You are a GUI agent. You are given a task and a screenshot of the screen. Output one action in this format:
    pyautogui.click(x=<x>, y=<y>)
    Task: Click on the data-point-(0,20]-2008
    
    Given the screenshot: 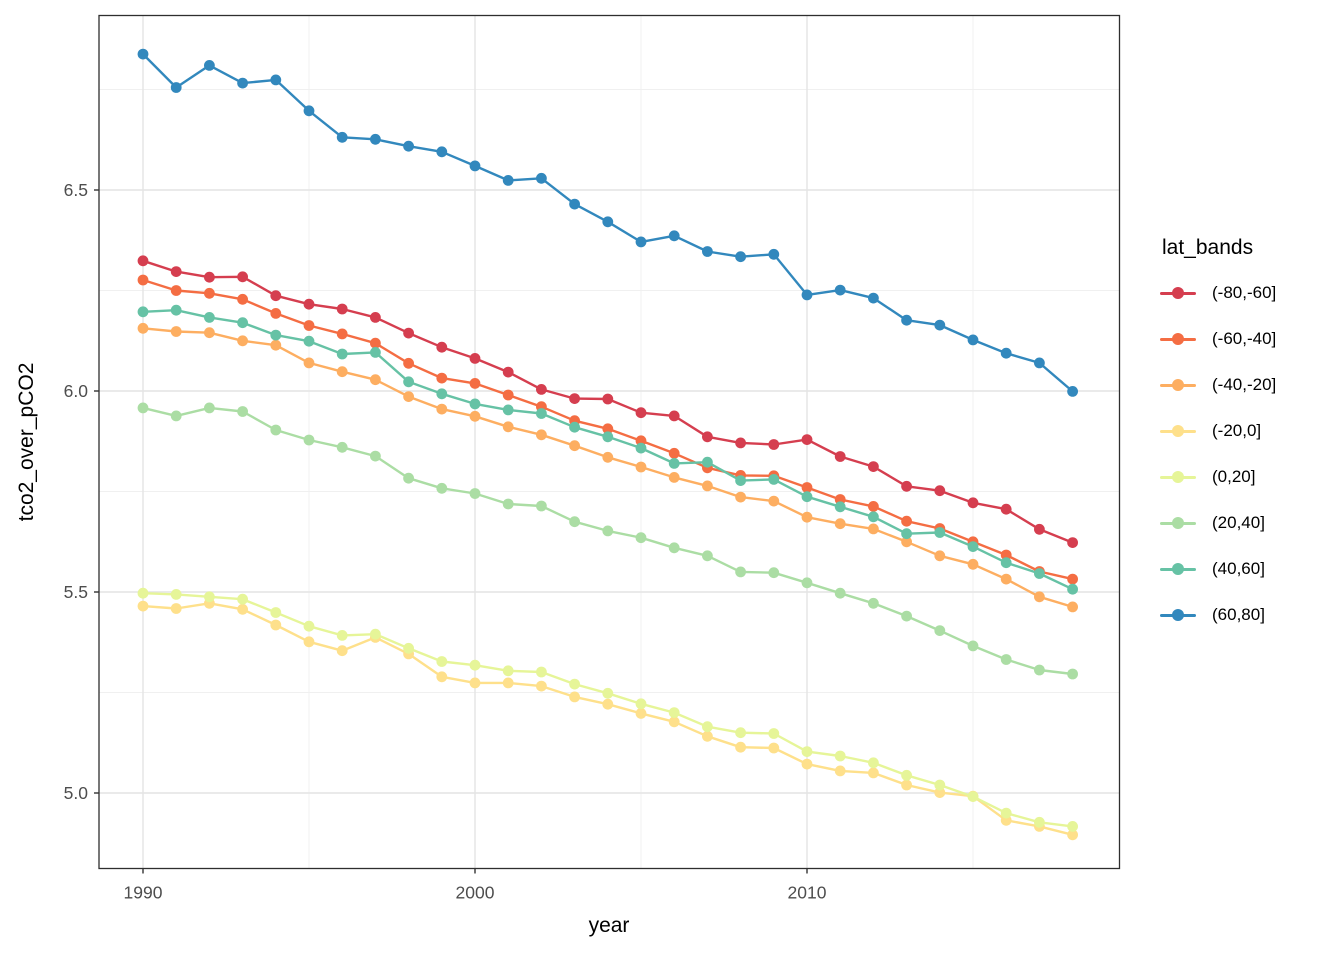 What is the action you would take?
    pyautogui.click(x=740, y=733)
    